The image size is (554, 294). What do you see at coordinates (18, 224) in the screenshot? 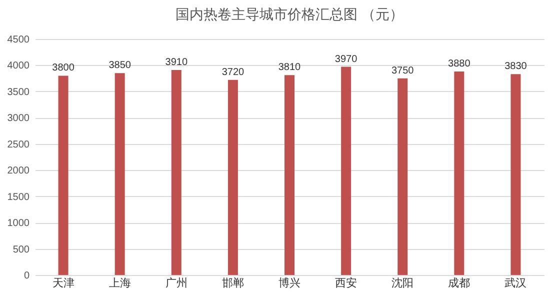
I see `y-tick-label: 1000` at bounding box center [18, 224].